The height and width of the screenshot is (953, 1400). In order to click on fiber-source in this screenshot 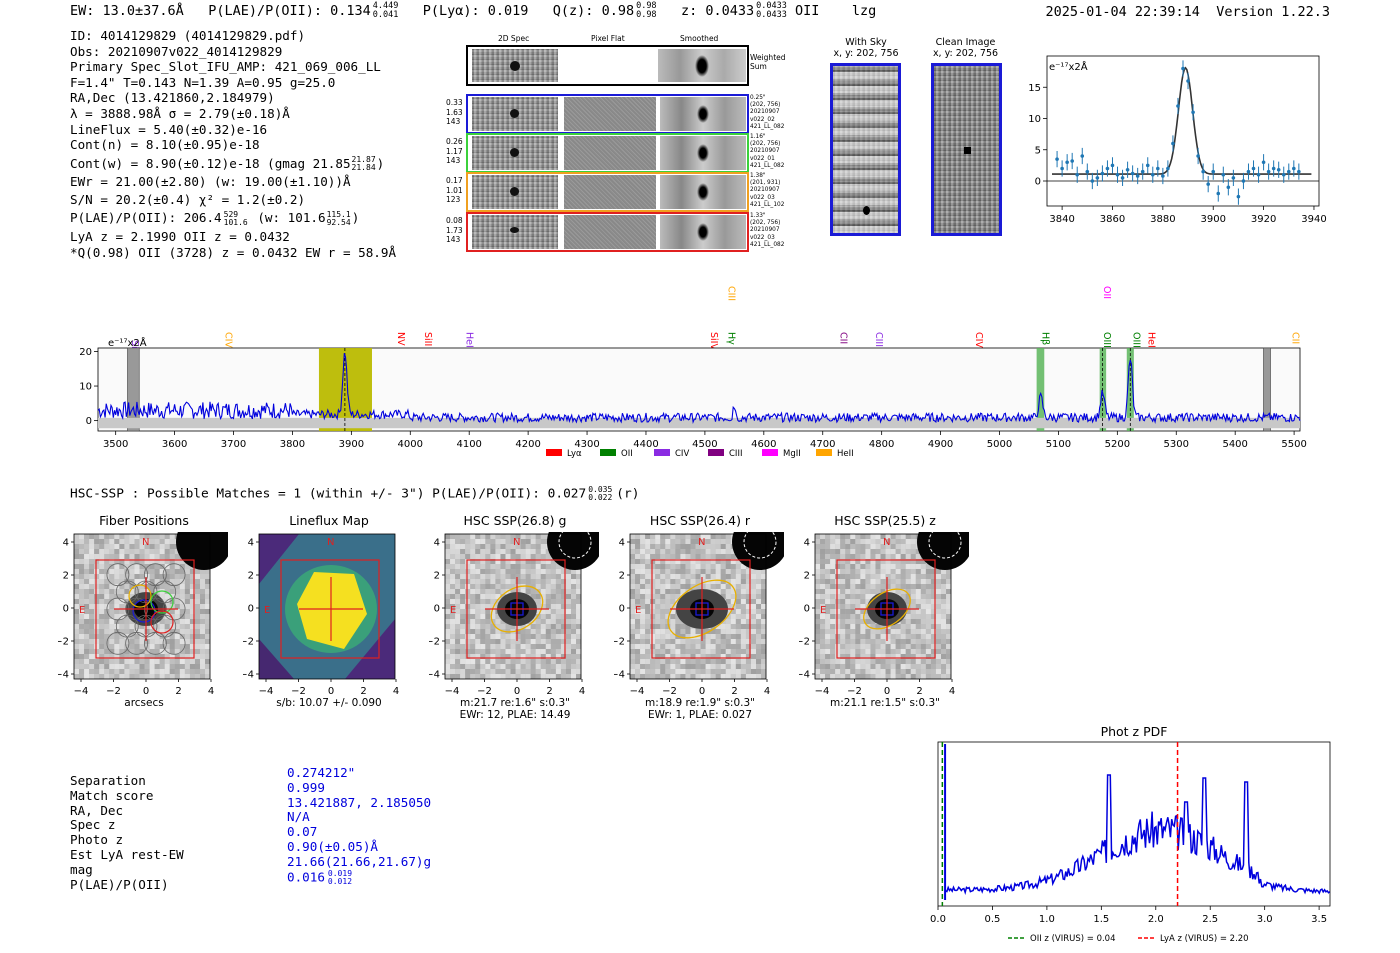, I will do `click(514, 230)`.